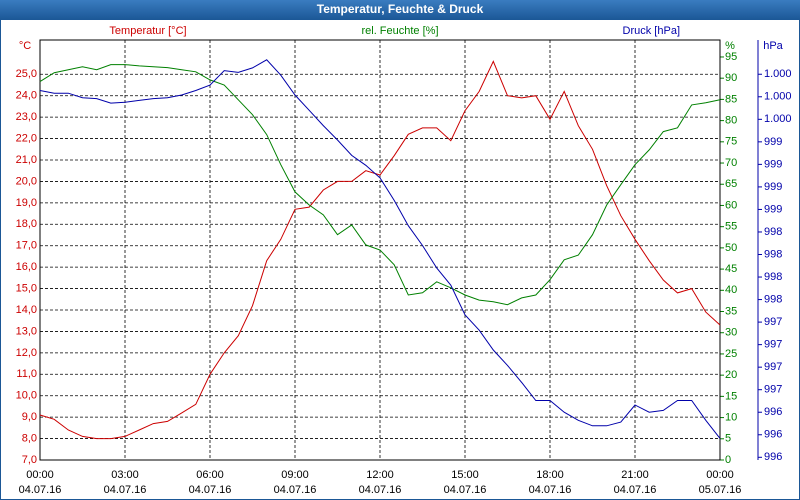 The image size is (800, 500). What do you see at coordinates (731, 121) in the screenshot?
I see `y2-tick-label: 80` at bounding box center [731, 121].